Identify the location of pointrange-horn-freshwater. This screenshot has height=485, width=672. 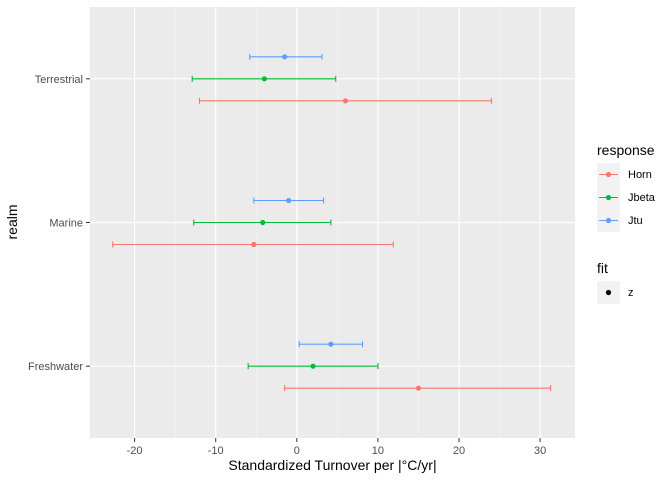
(418, 388).